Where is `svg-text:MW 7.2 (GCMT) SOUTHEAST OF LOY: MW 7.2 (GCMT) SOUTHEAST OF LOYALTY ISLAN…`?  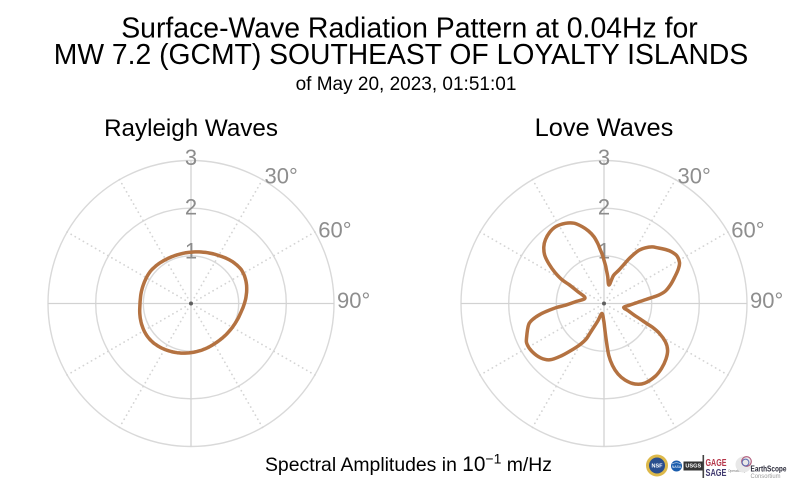 svg-text:MW 7.2 (GCMT) SOUTHEAST OF LOY: MW 7.2 (GCMT) SOUTHEAST OF LOYALTY ISLAN… is located at coordinates (401, 54).